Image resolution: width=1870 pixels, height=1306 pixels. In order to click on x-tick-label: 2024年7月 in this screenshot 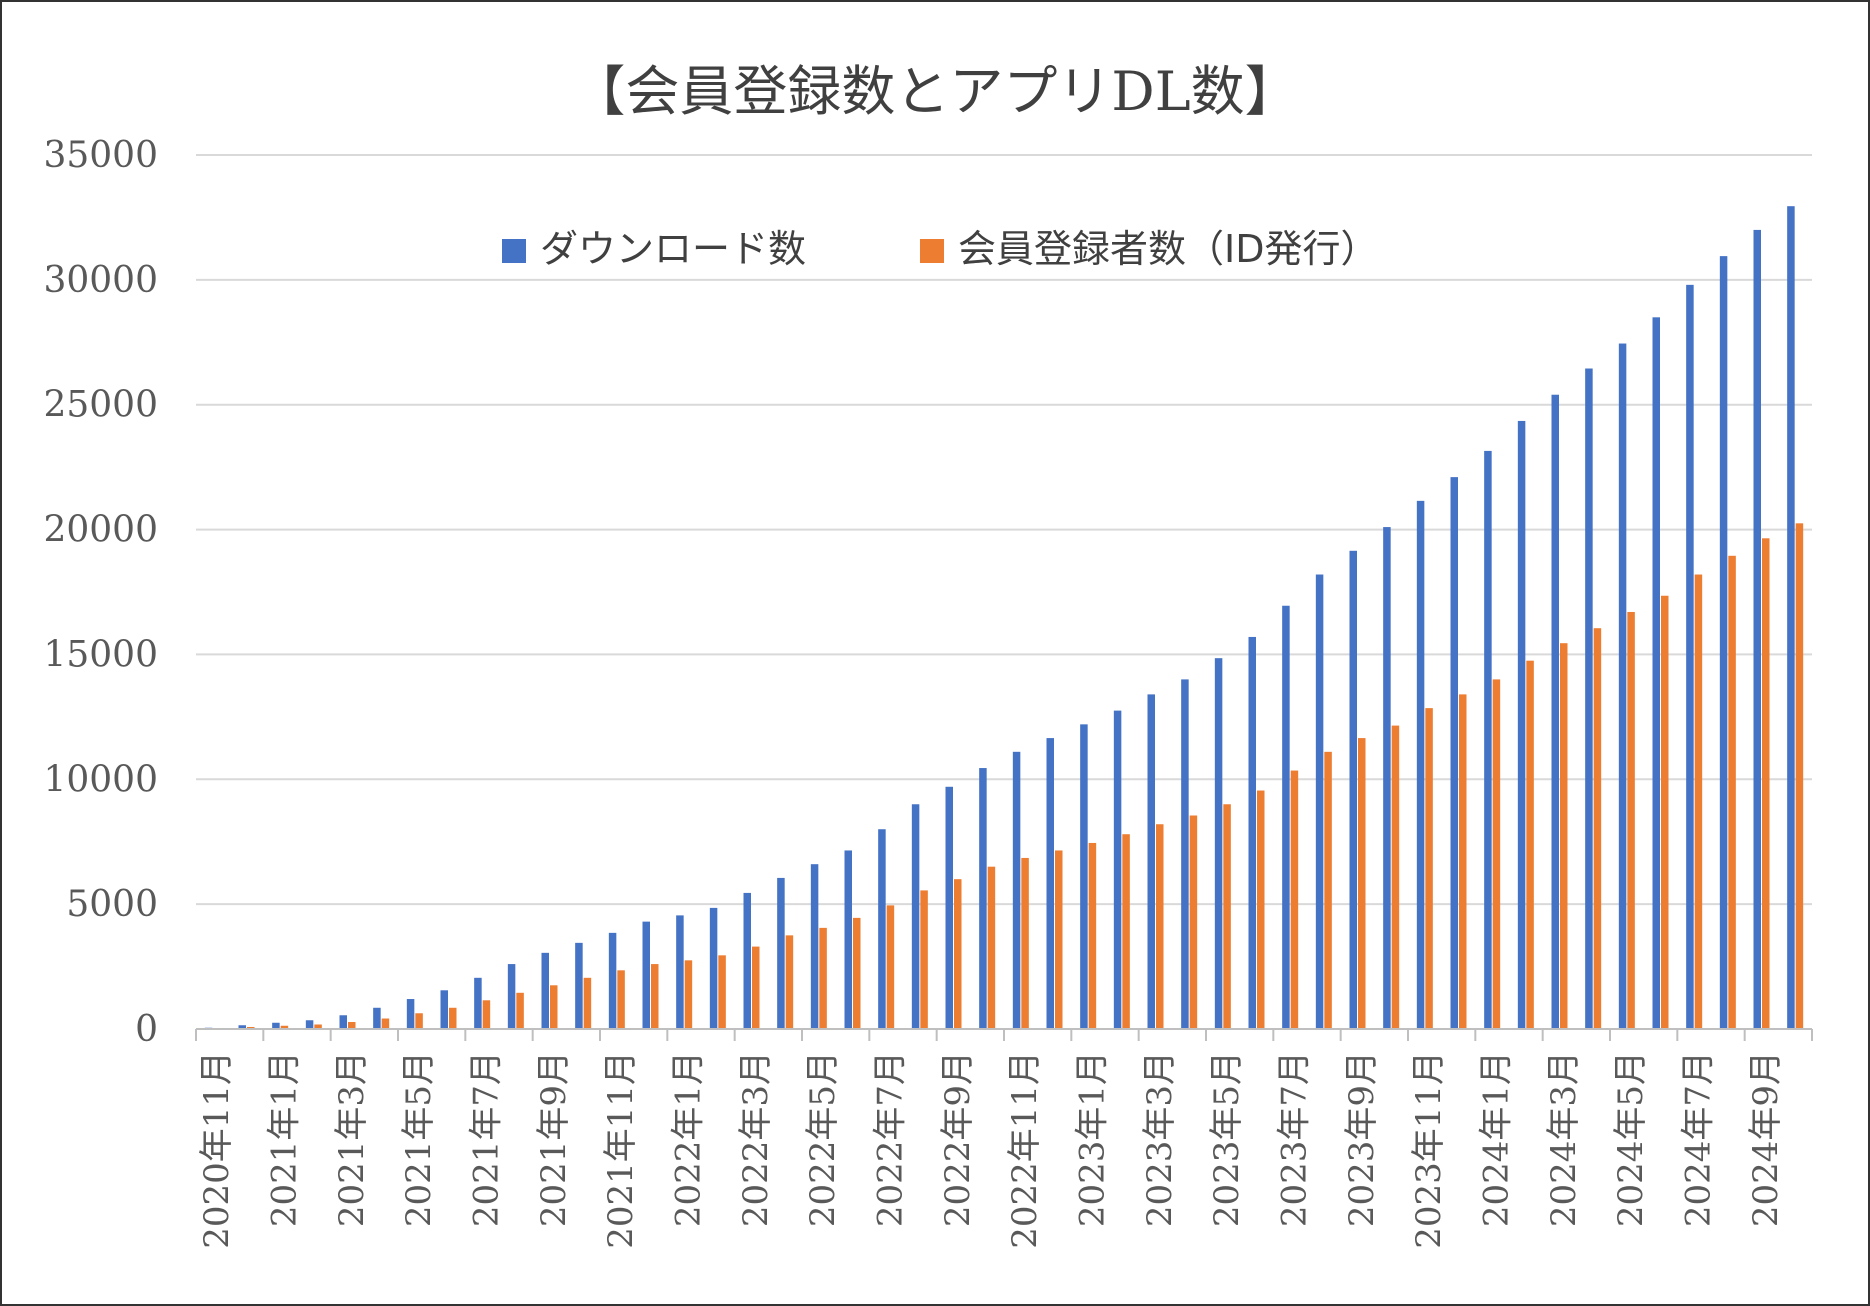, I will do `click(1699, 1139)`.